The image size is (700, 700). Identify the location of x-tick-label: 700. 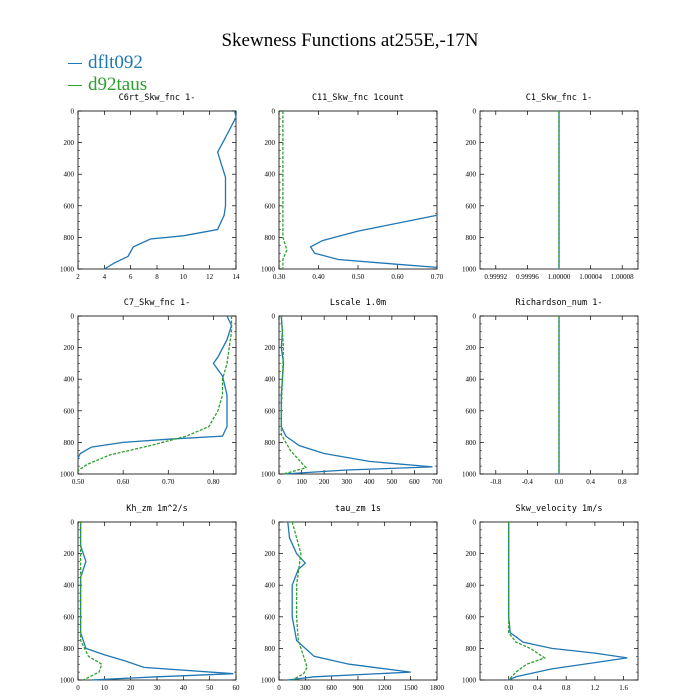
(437, 482).